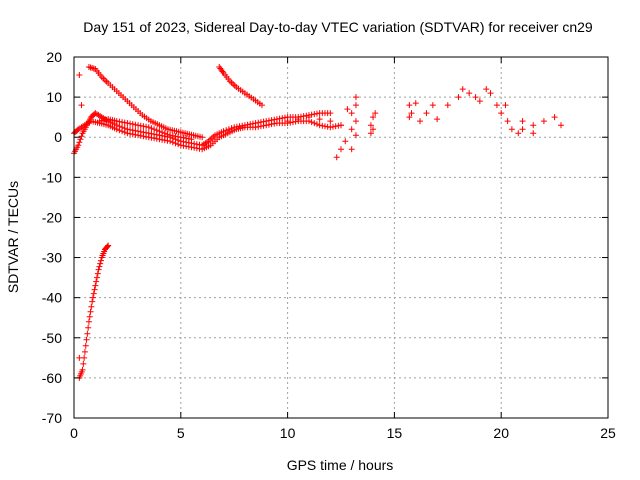 Image resolution: width=640 pixels, height=480 pixels. Describe the element at coordinates (181, 433) in the screenshot. I see `x-tick-label: 5` at that location.